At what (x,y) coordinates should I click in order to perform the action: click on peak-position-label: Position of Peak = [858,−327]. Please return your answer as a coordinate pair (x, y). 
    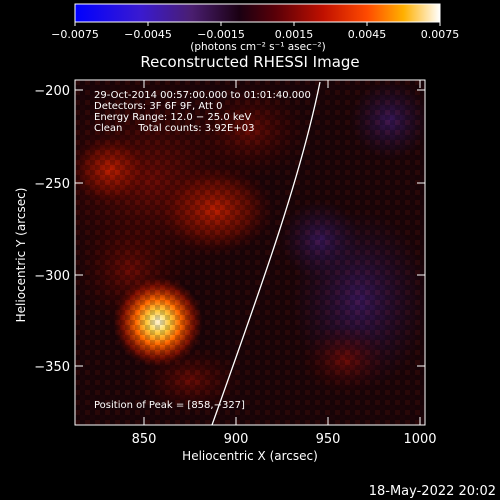
    Looking at the image, I should click on (169, 405).